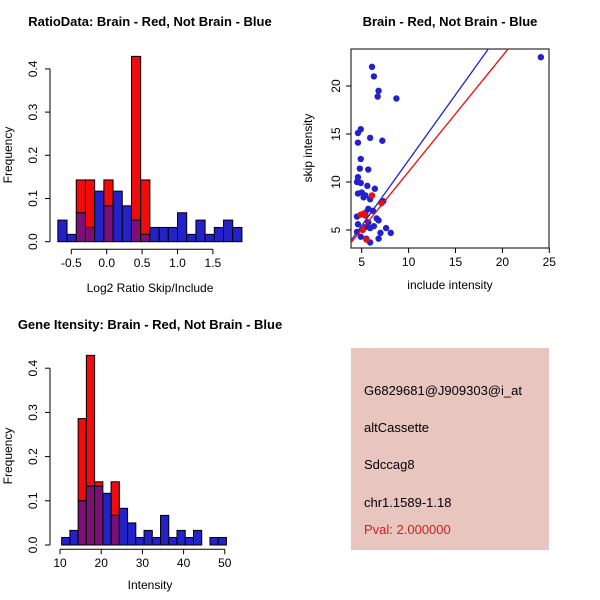 This screenshot has height=600, width=600. I want to click on y-tick-label: 20, so click(336, 86).